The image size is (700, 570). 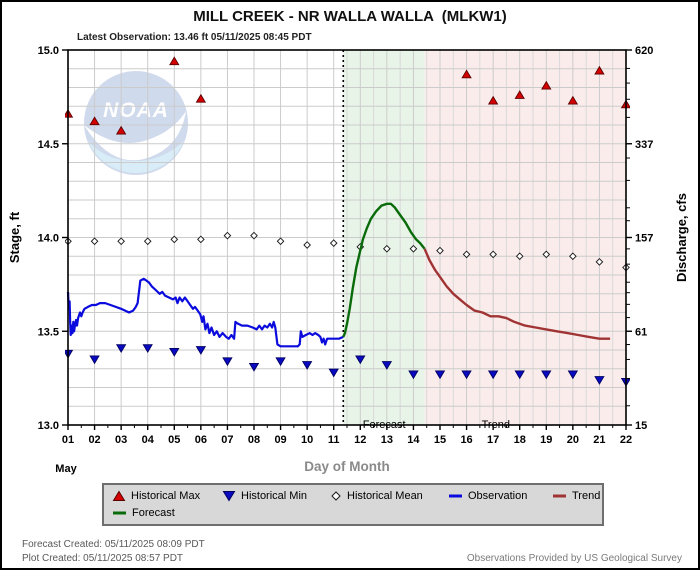 What do you see at coordinates (48, 332) in the screenshot?
I see `svg-text: 13.5` at bounding box center [48, 332].